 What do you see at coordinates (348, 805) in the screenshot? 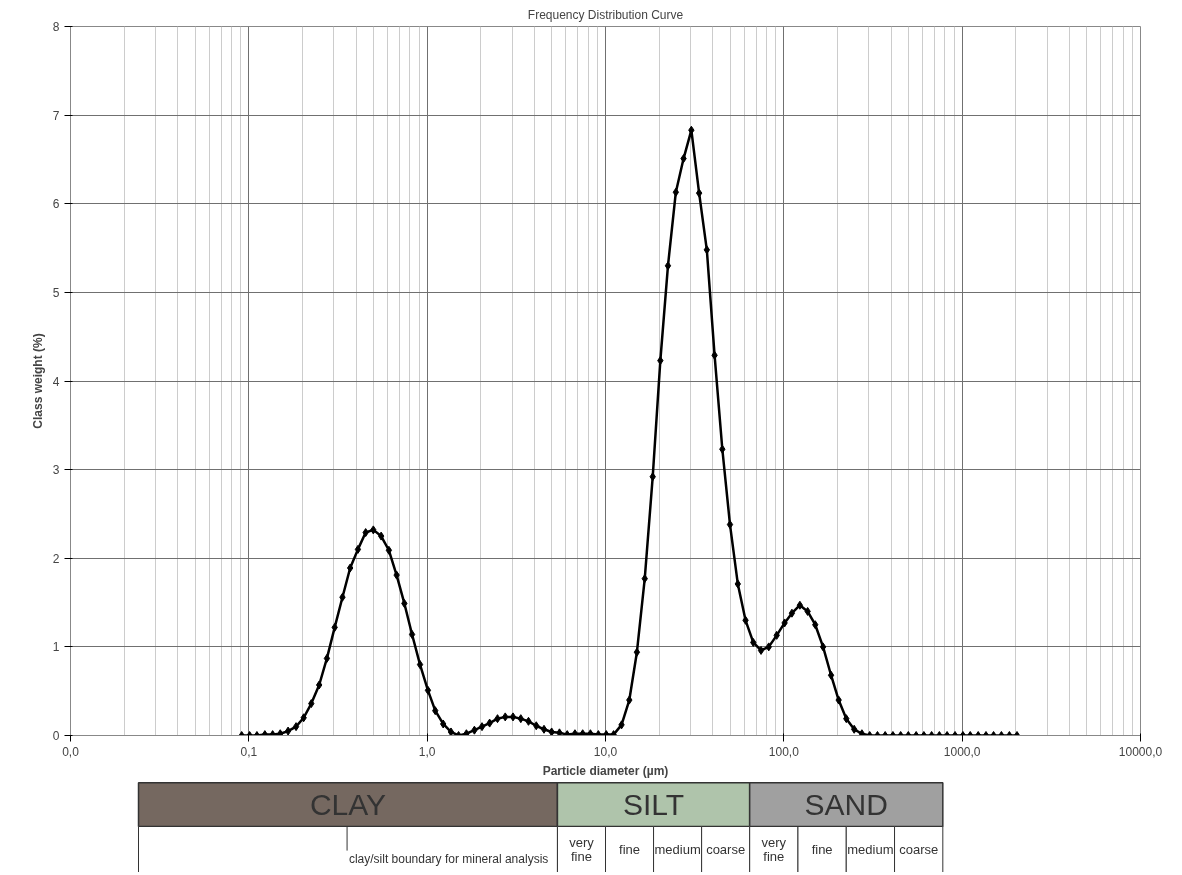
I see `text: CLAY` at bounding box center [348, 805].